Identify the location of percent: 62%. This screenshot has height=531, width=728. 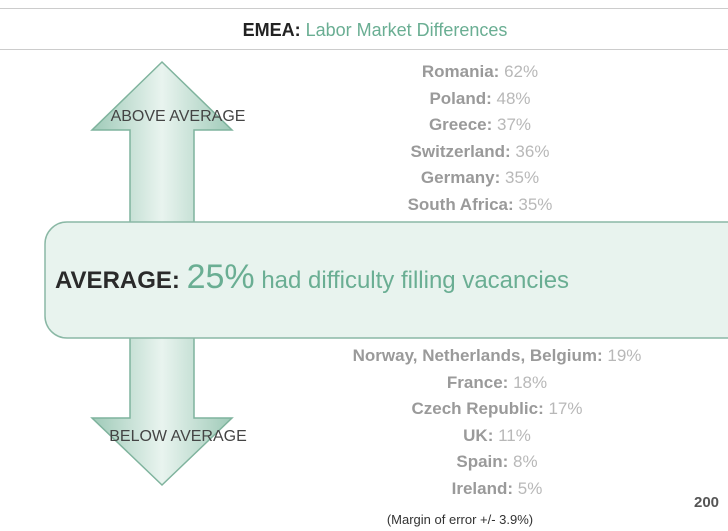
(521, 71).